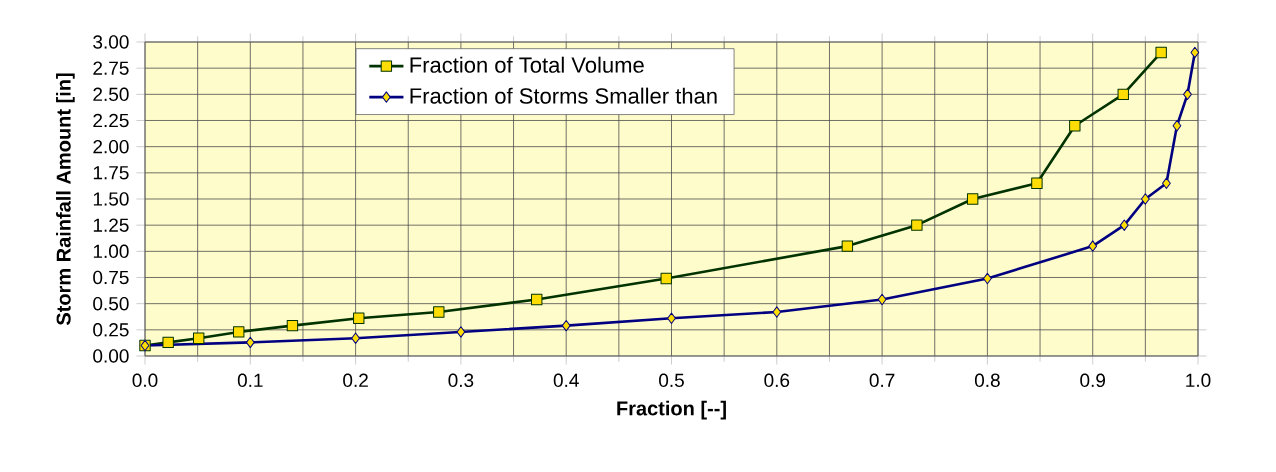 The image size is (1276, 472). I want to click on y-tick-label: 2.00, so click(111, 146).